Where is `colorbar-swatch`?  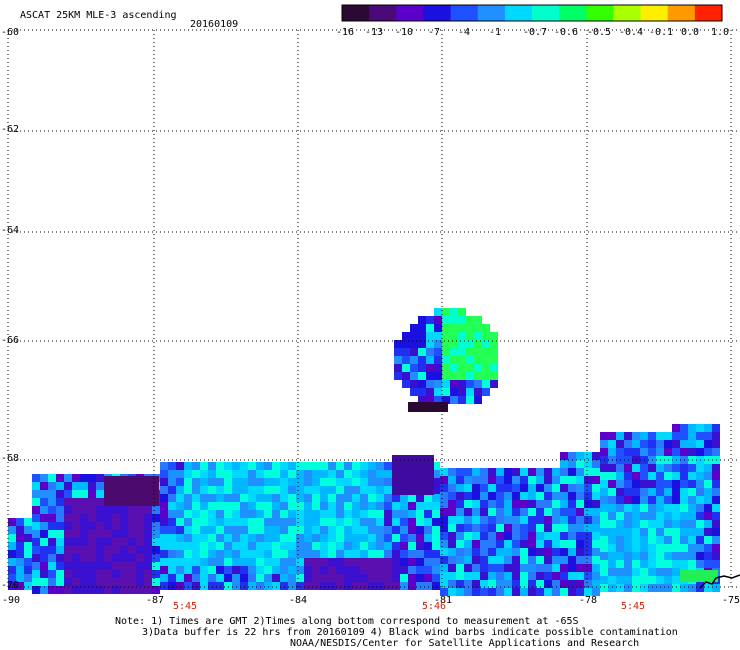 colorbar-swatch is located at coordinates (708, 13).